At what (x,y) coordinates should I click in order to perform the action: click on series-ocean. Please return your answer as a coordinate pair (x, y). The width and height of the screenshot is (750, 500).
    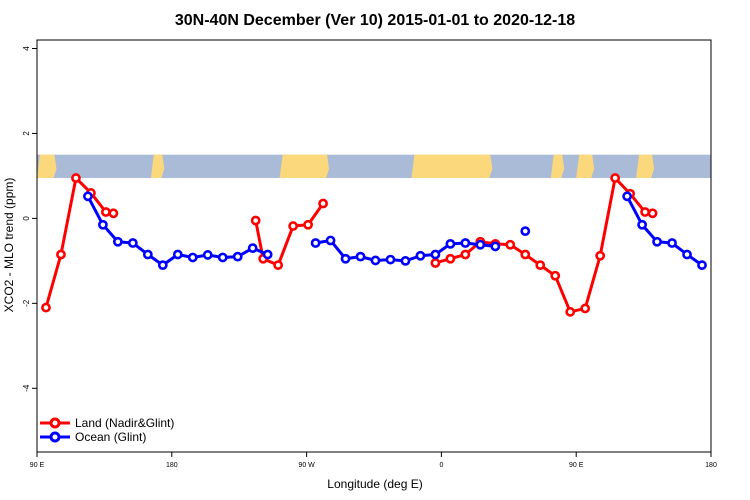
    Looking at the image, I should click on (395, 231).